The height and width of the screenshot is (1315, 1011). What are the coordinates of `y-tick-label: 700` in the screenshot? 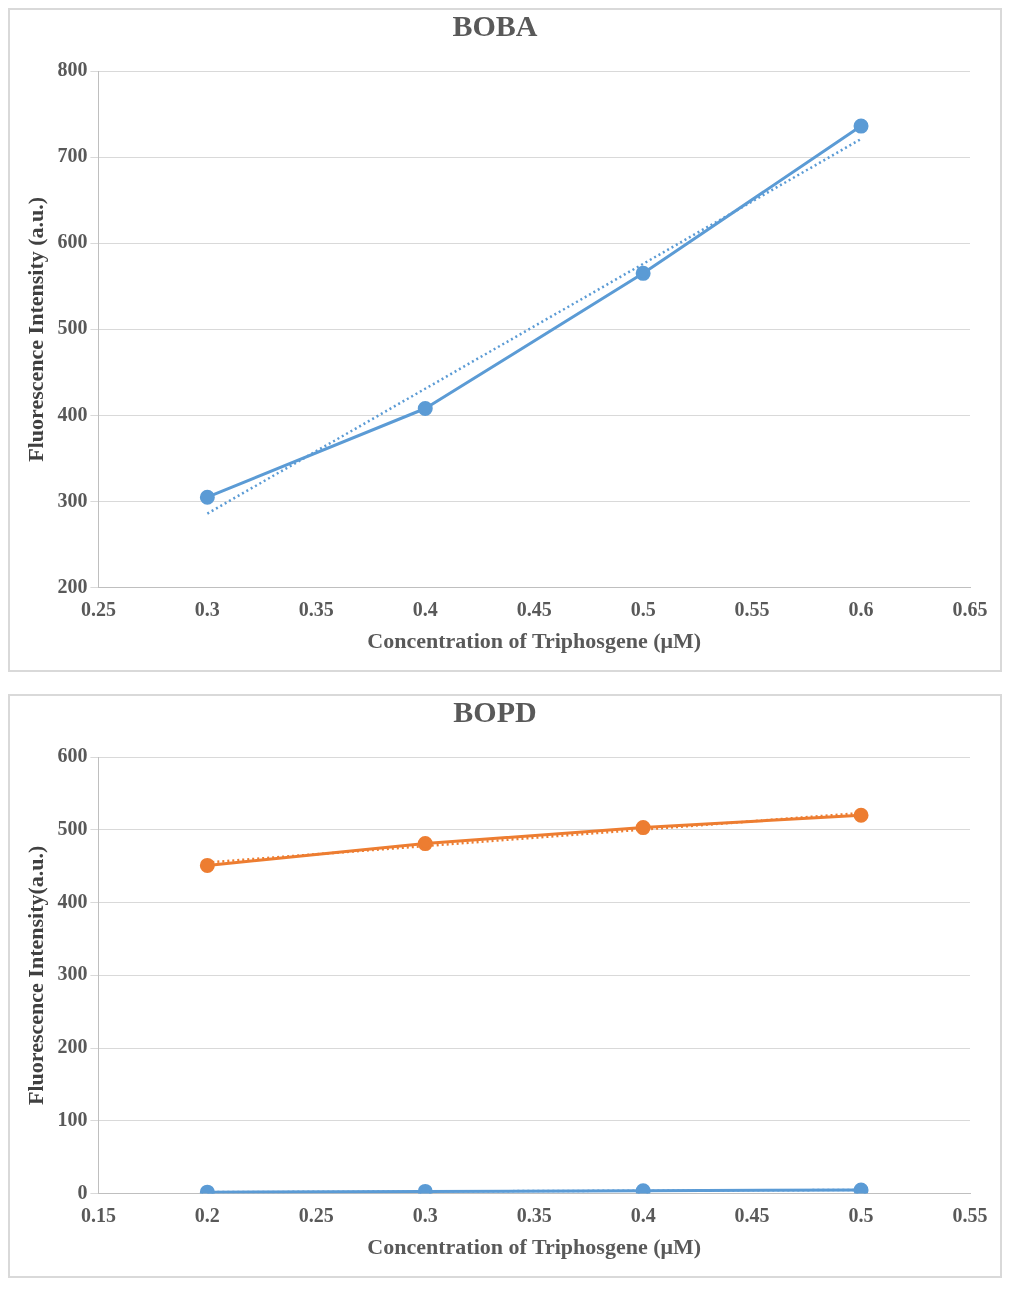 It's located at (72, 155).